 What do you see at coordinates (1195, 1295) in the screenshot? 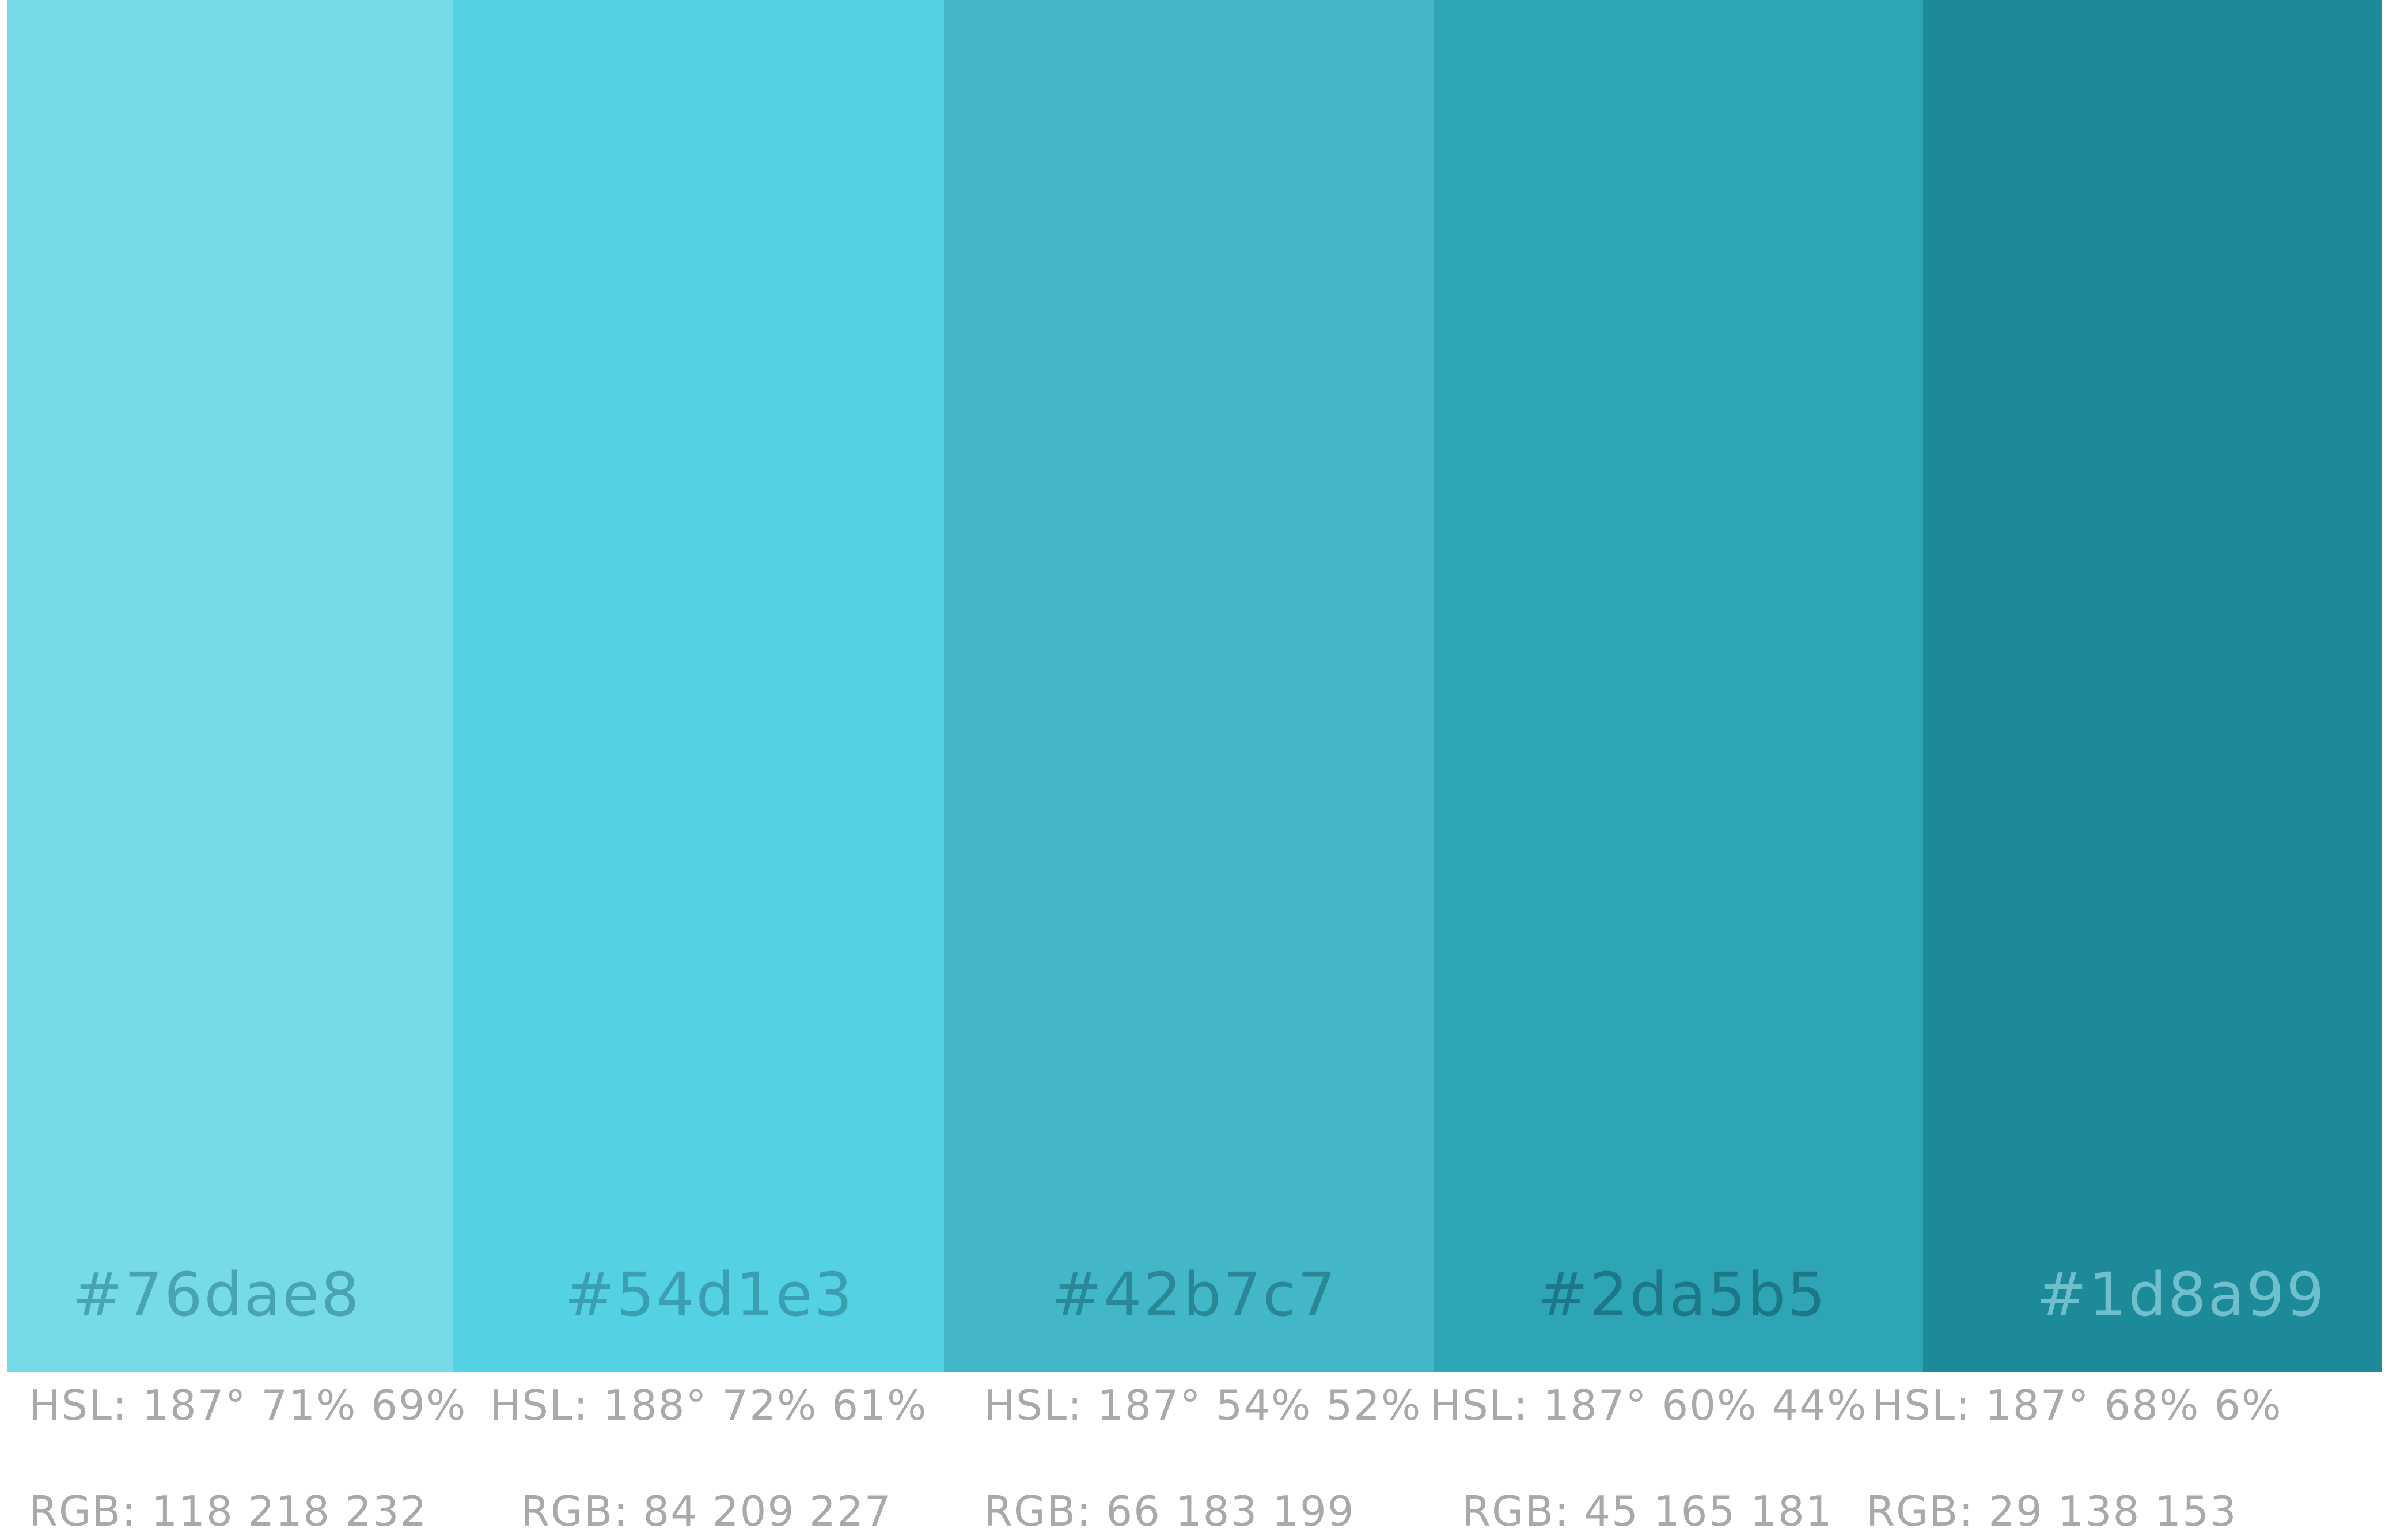
I see `hex-code-label: #42b7c7` at bounding box center [1195, 1295].